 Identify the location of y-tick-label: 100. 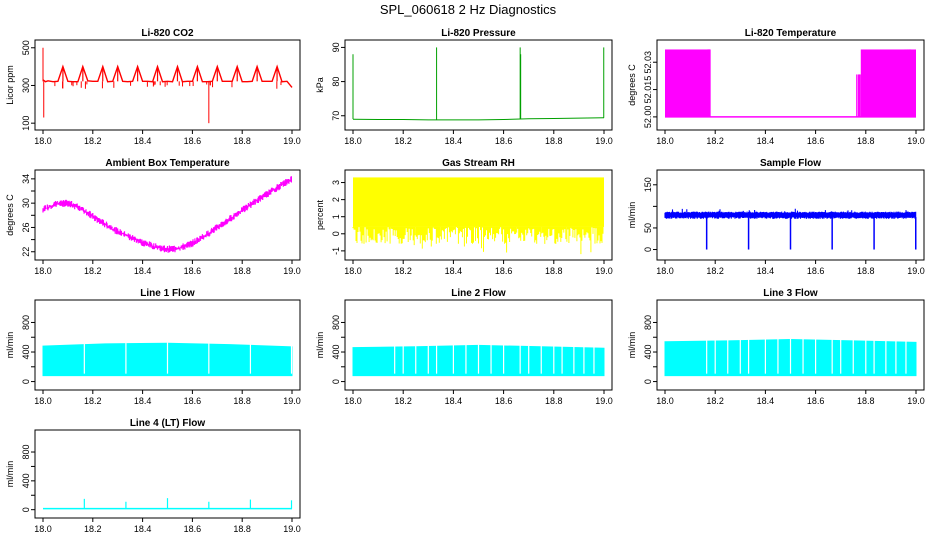
(26, 123).